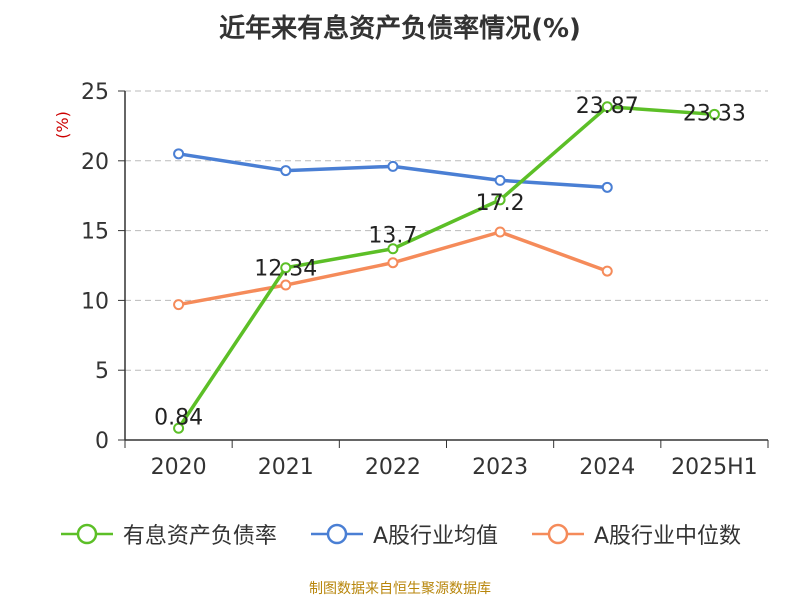  I want to click on legend-item: A股行业均值, so click(403, 534).